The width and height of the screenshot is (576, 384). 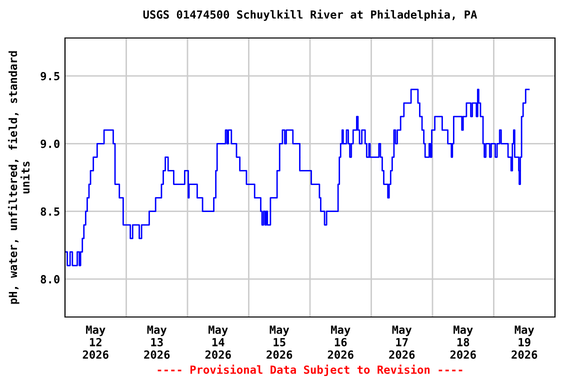 What do you see at coordinates (95, 342) in the screenshot?
I see `x-tick-label: May 12 2026` at bounding box center [95, 342].